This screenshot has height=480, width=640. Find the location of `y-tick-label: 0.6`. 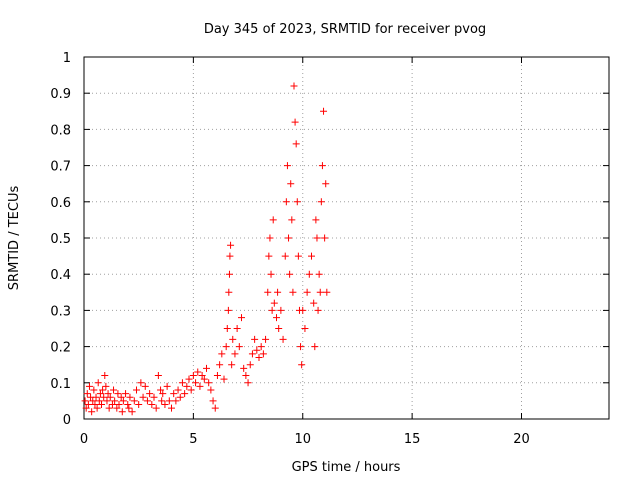

y-tick-label: 0.6 is located at coordinates (60, 203).